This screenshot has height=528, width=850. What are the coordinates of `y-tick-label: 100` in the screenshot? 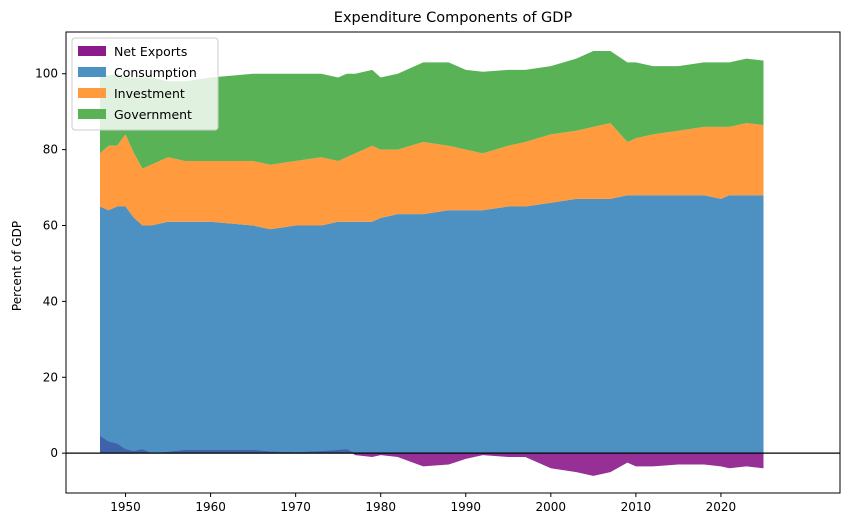 It's located at (46, 74).